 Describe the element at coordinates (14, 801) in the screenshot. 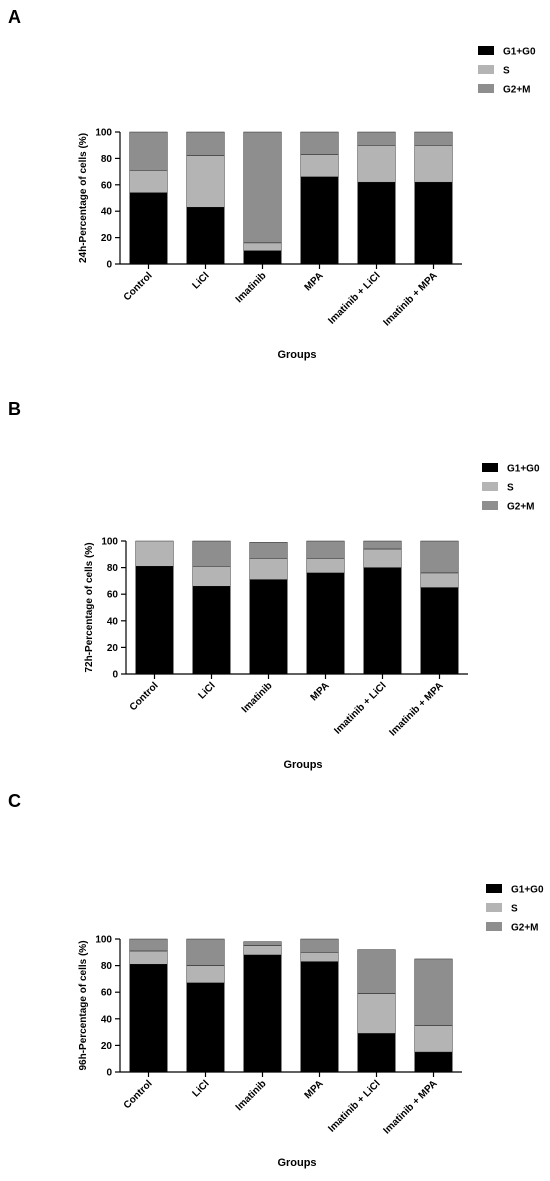

I see `panel-label: C` at that location.